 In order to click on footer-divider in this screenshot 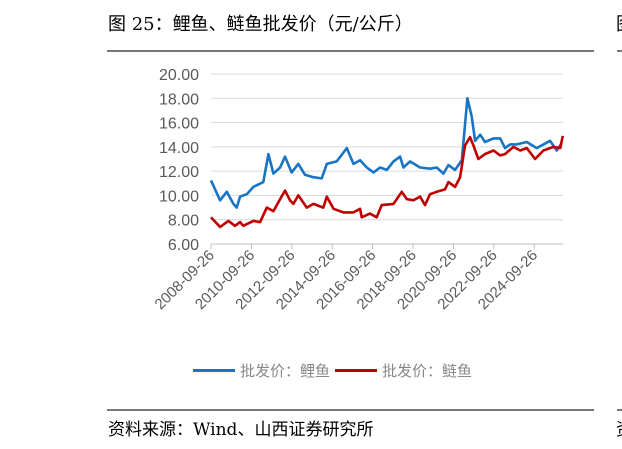, I will do `click(350, 410)`.